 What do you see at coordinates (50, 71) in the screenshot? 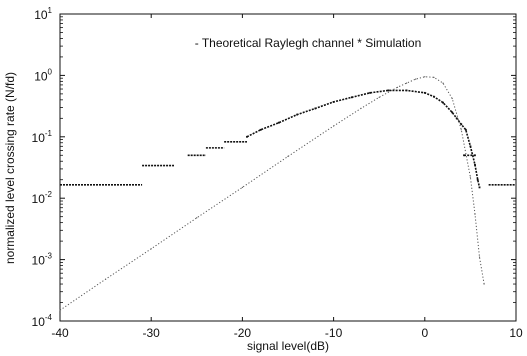
I see `y-tick-exponent: 0` at bounding box center [50, 71].